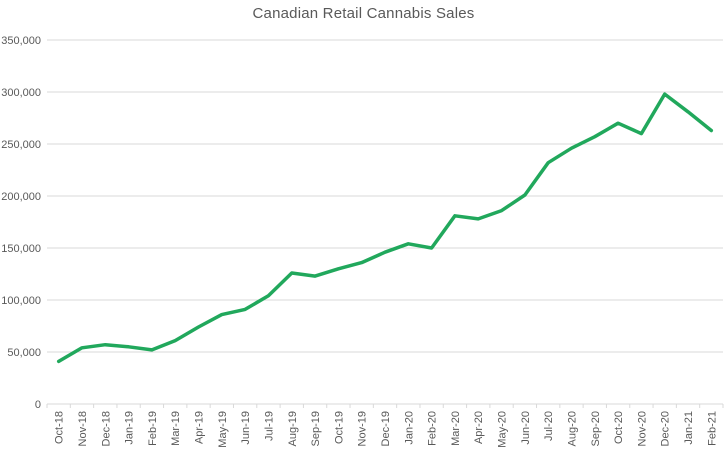 The height and width of the screenshot is (460, 727). What do you see at coordinates (479, 427) in the screenshot?
I see `x-axis-tick-label: Apr-20` at bounding box center [479, 427].